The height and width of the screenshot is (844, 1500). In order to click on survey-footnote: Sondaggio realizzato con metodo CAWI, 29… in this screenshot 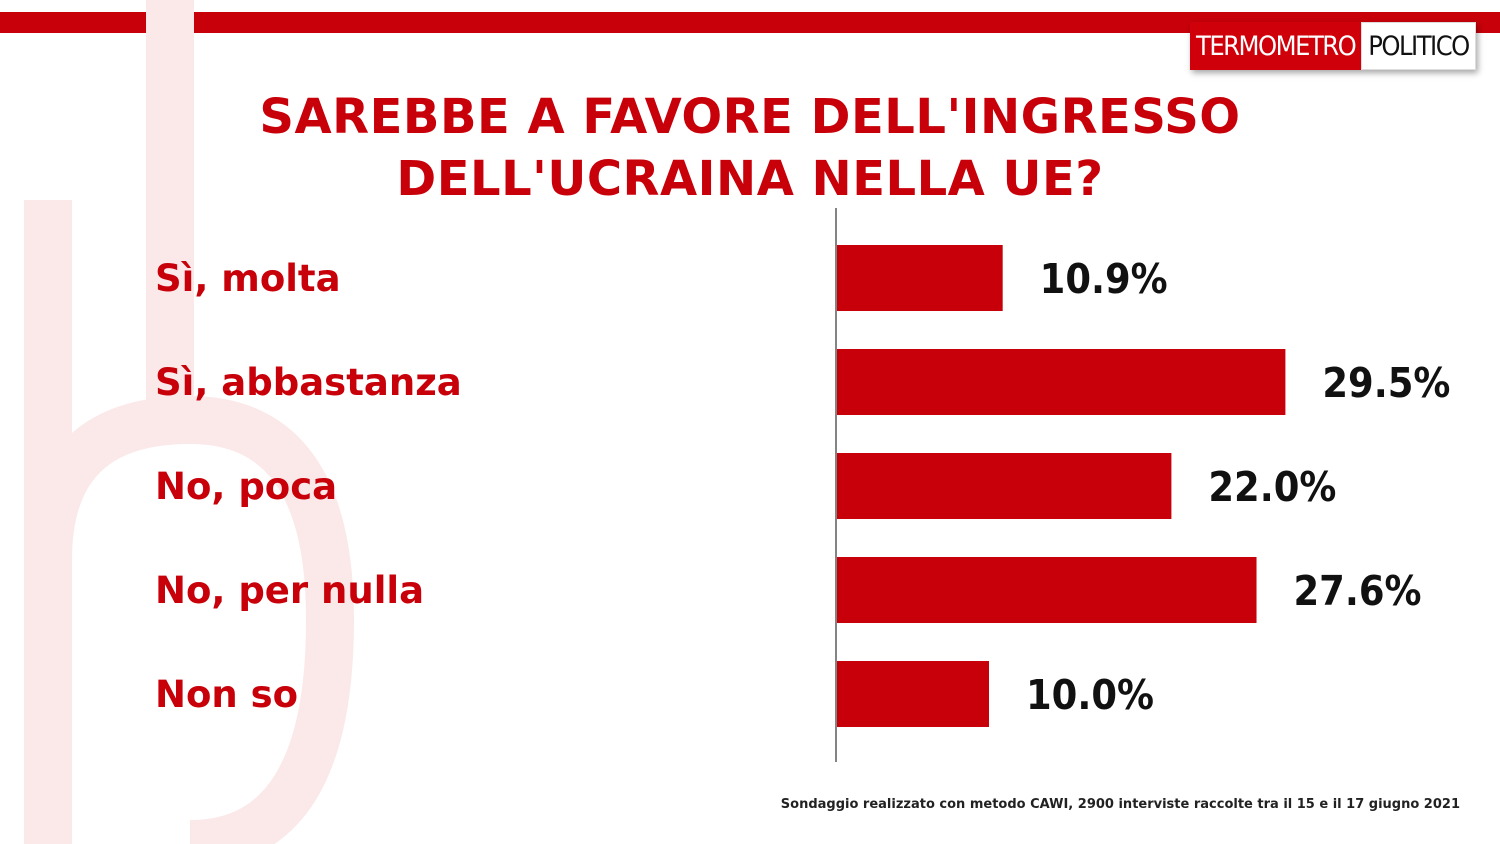, I will do `click(1120, 804)`.